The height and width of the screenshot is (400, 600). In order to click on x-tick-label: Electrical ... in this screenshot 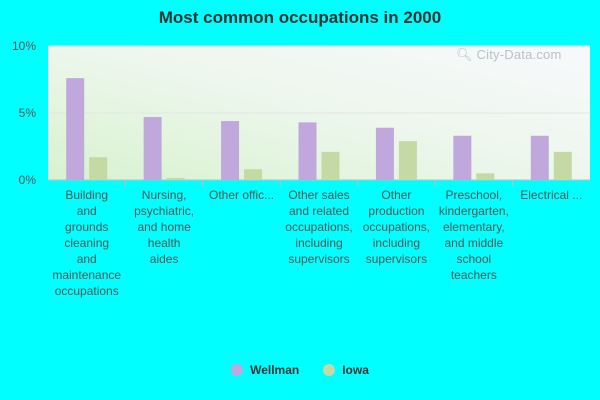, I will do `click(551, 195)`.